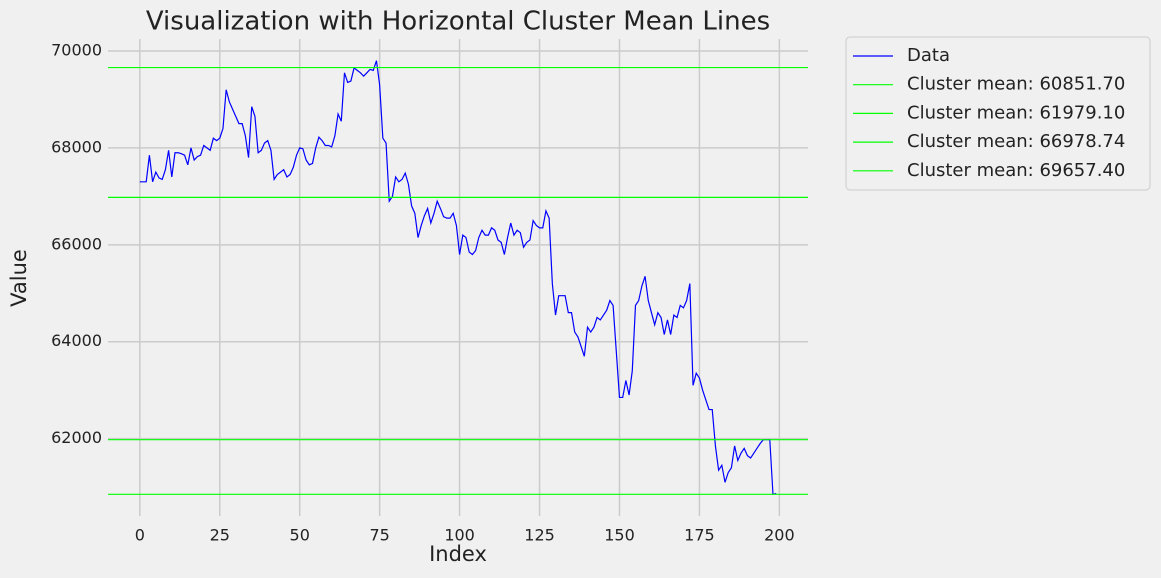 The width and height of the screenshot is (1161, 578). I want to click on y-tick-label: 70000, so click(76, 49).